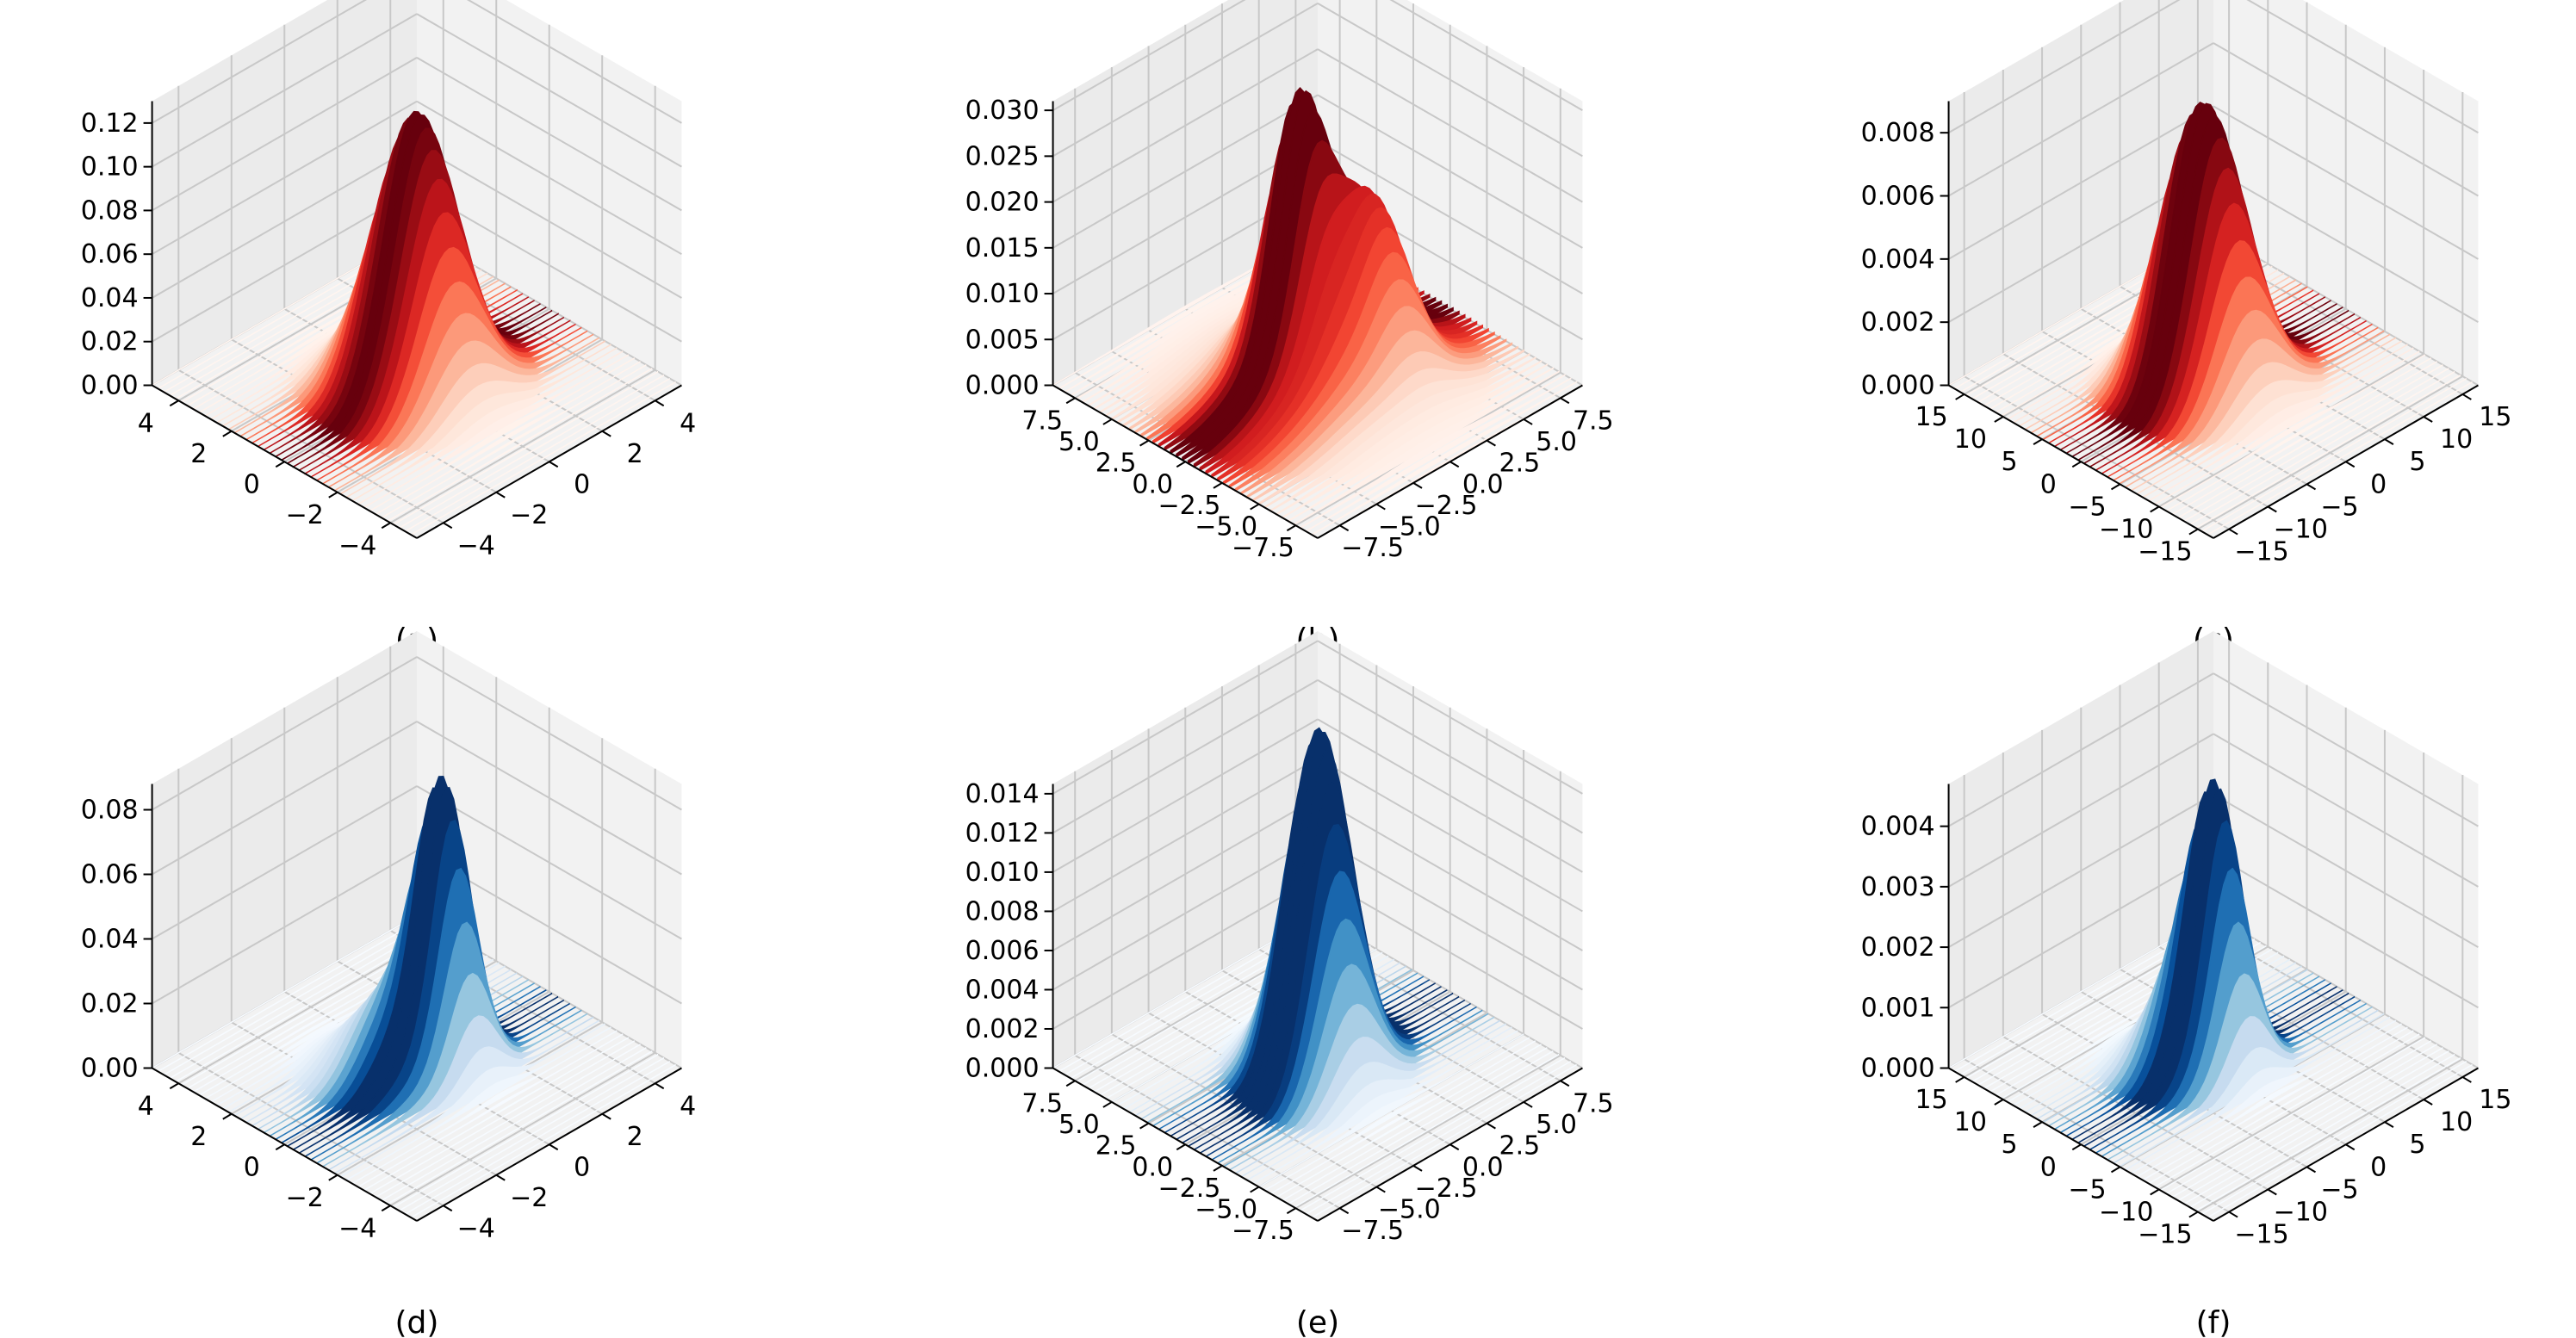 The height and width of the screenshot is (1338, 2576). What do you see at coordinates (1372, 548) in the screenshot?
I see `y-tick-label: −7.5` at bounding box center [1372, 548].